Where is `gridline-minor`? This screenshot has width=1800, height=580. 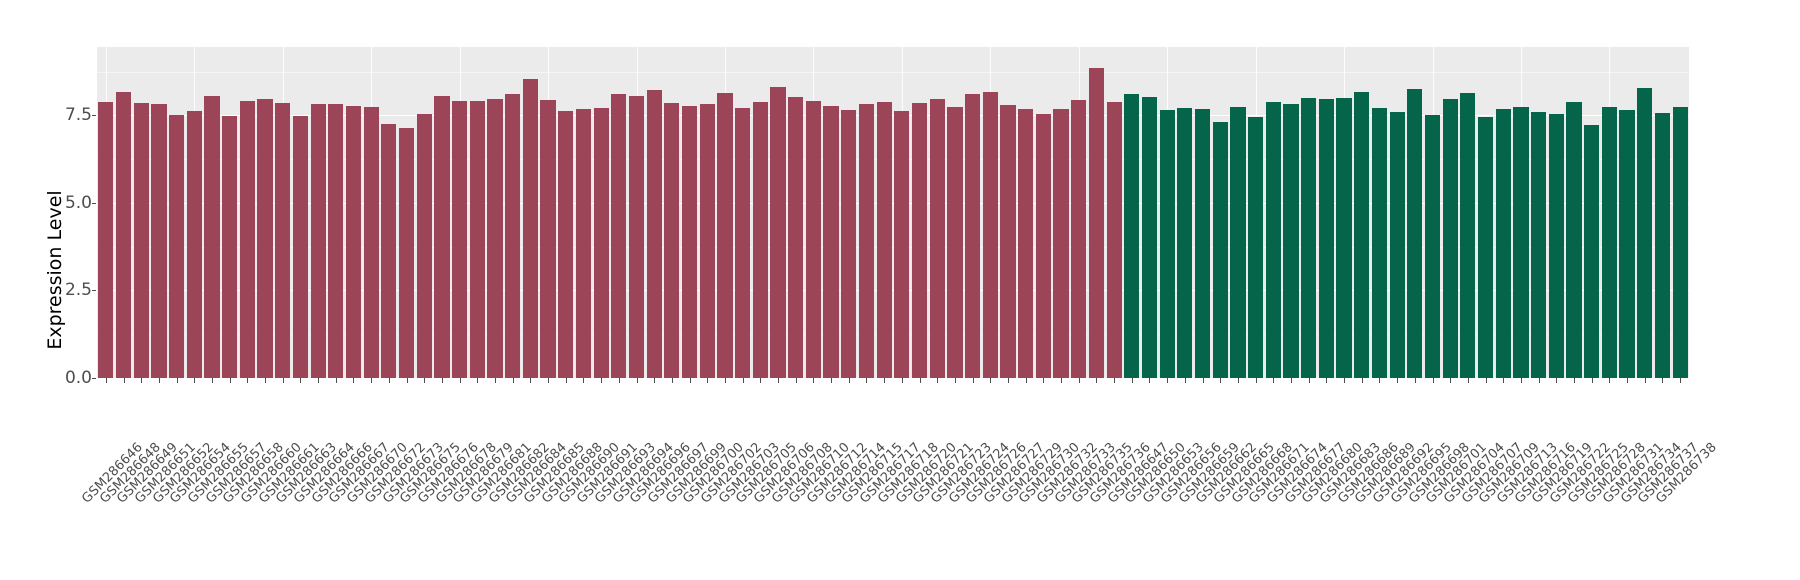 gridline-minor is located at coordinates (893, 247).